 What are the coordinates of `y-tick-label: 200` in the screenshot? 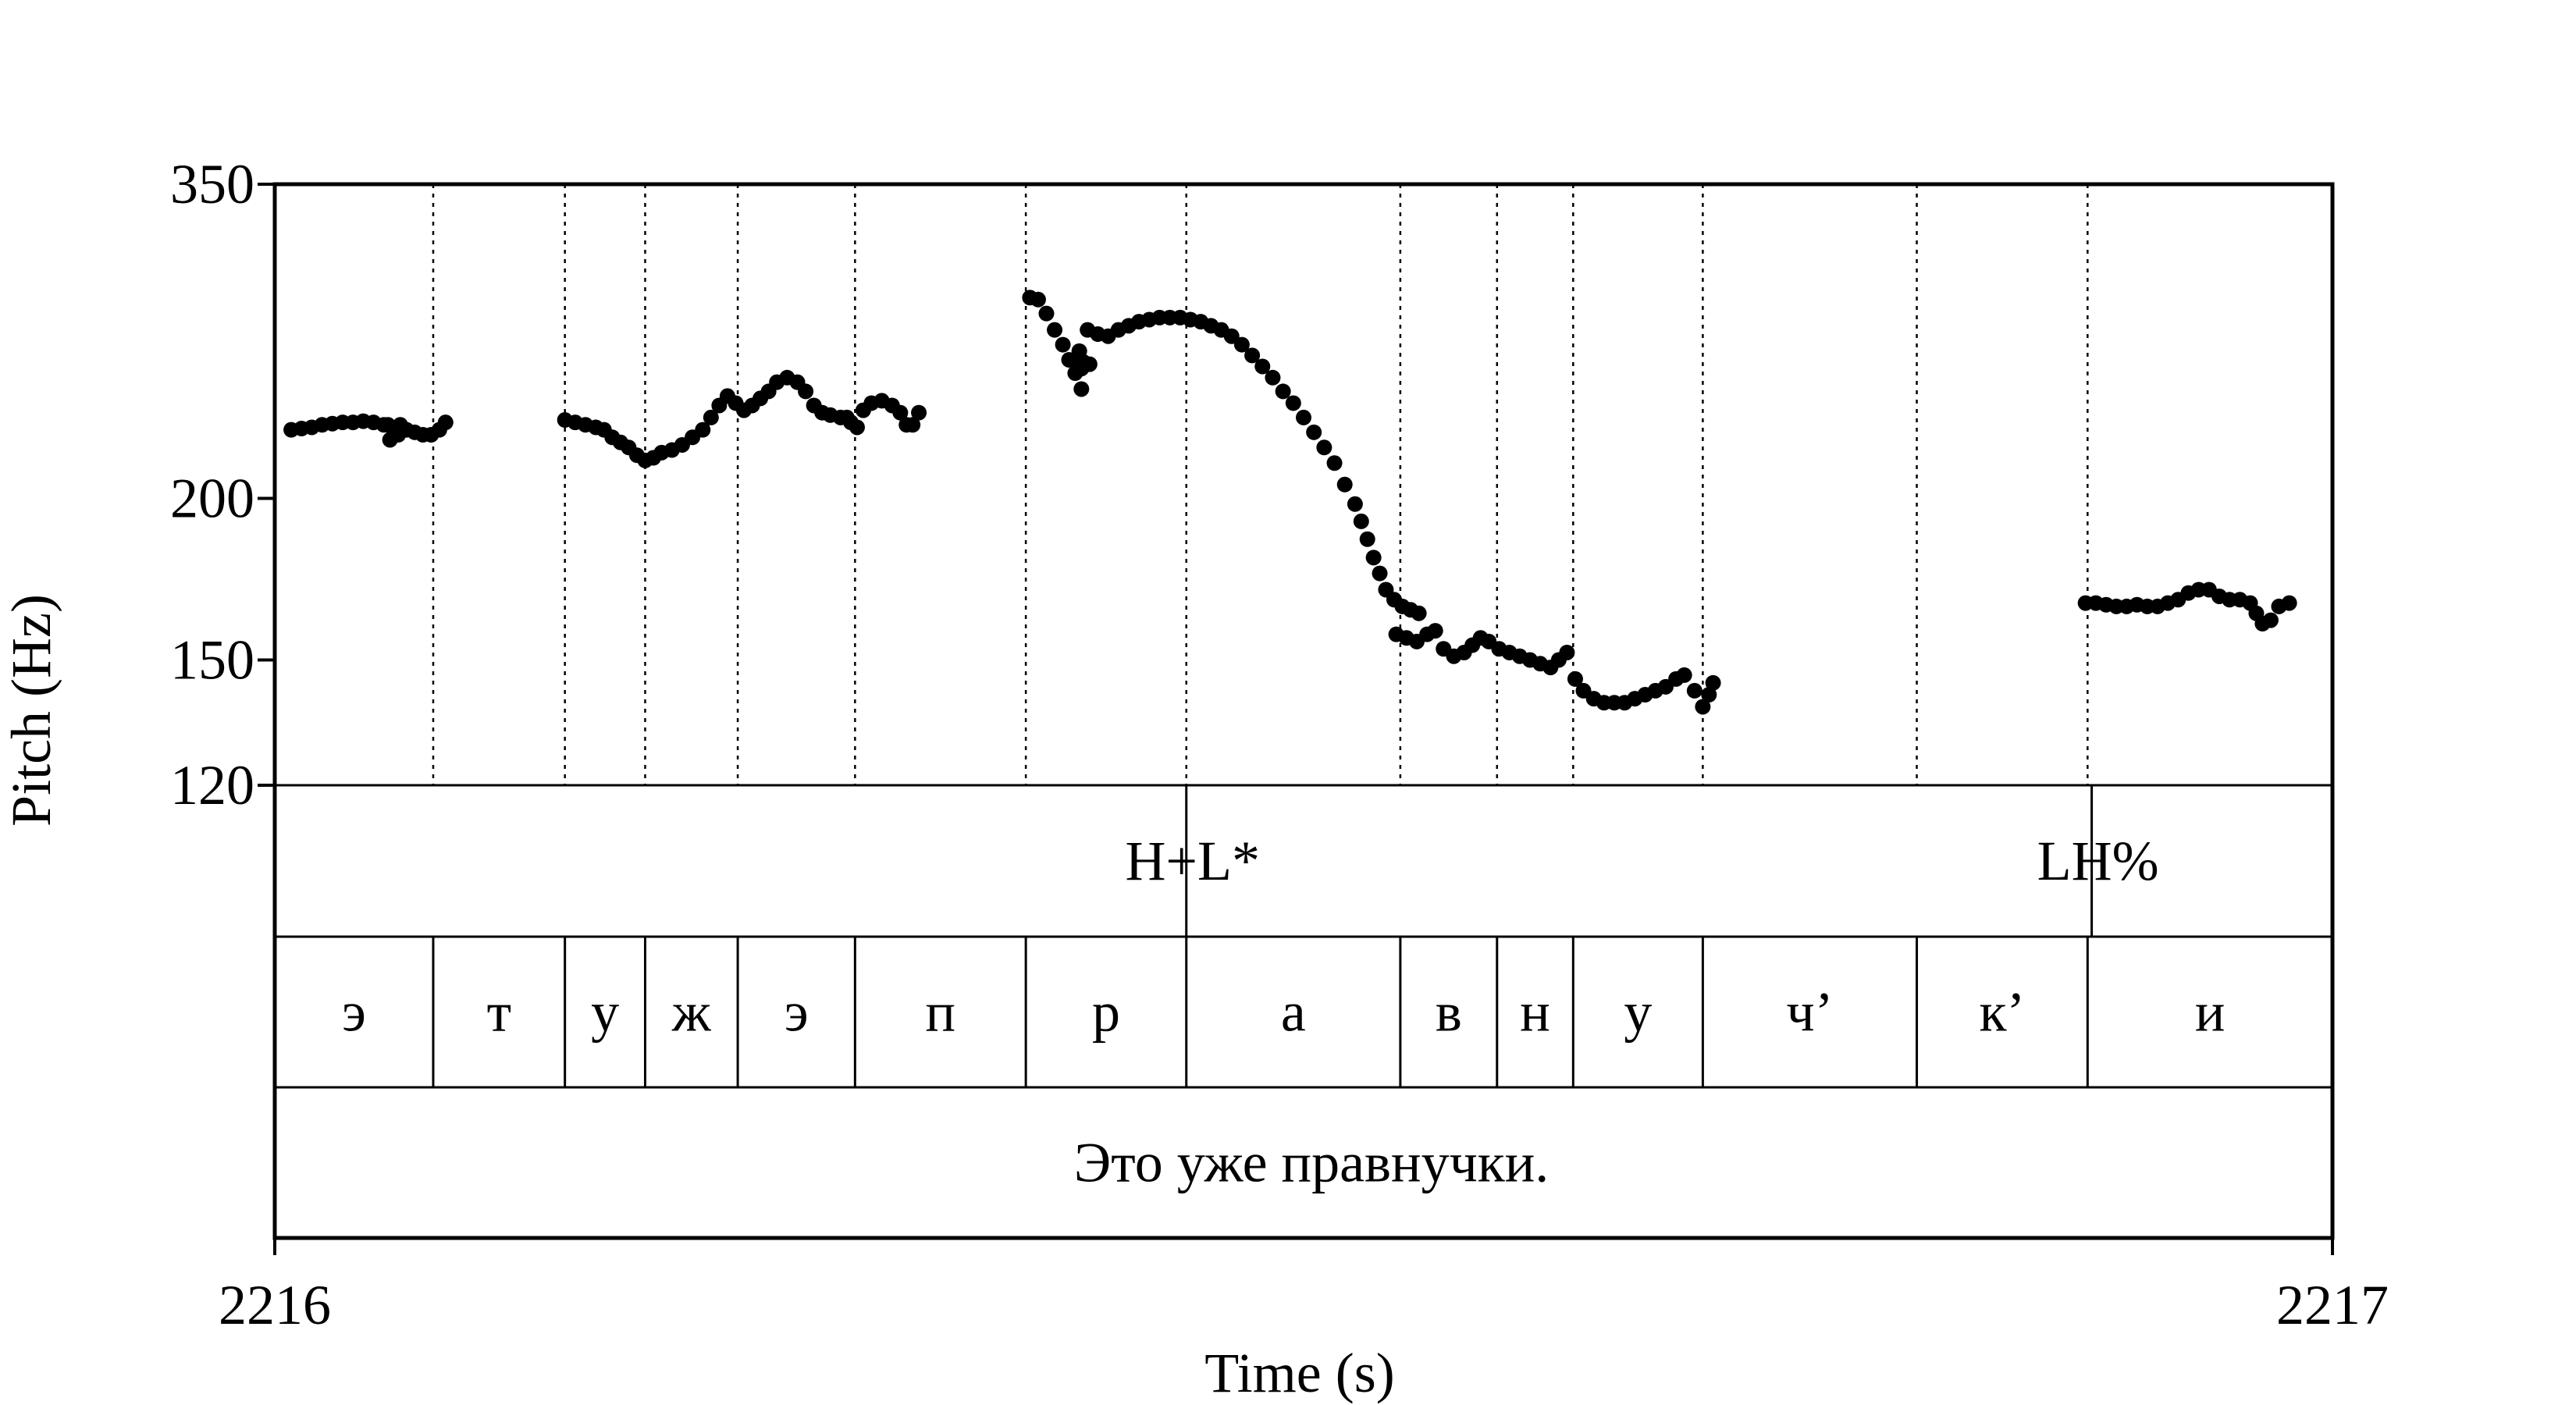 It's located at (212, 499).